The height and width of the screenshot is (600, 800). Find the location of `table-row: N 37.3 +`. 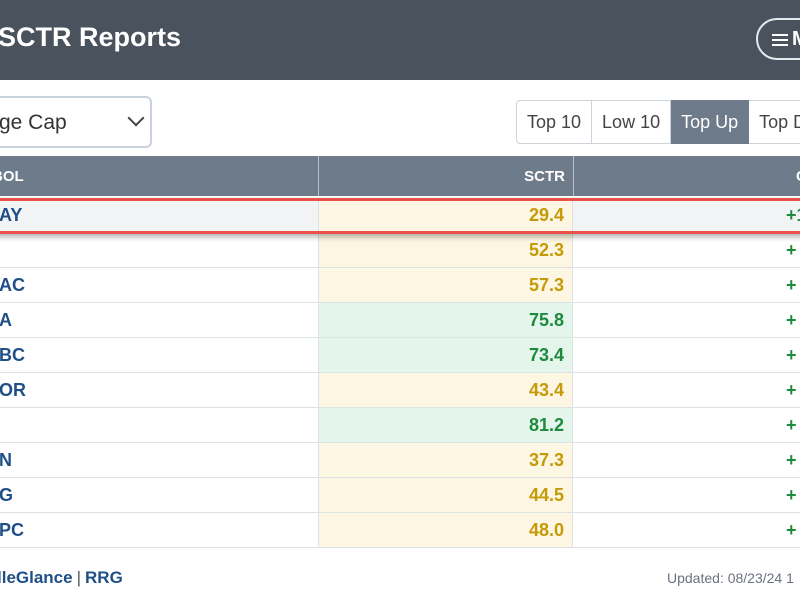

table-row: N 37.3 + is located at coordinates (400, 460).